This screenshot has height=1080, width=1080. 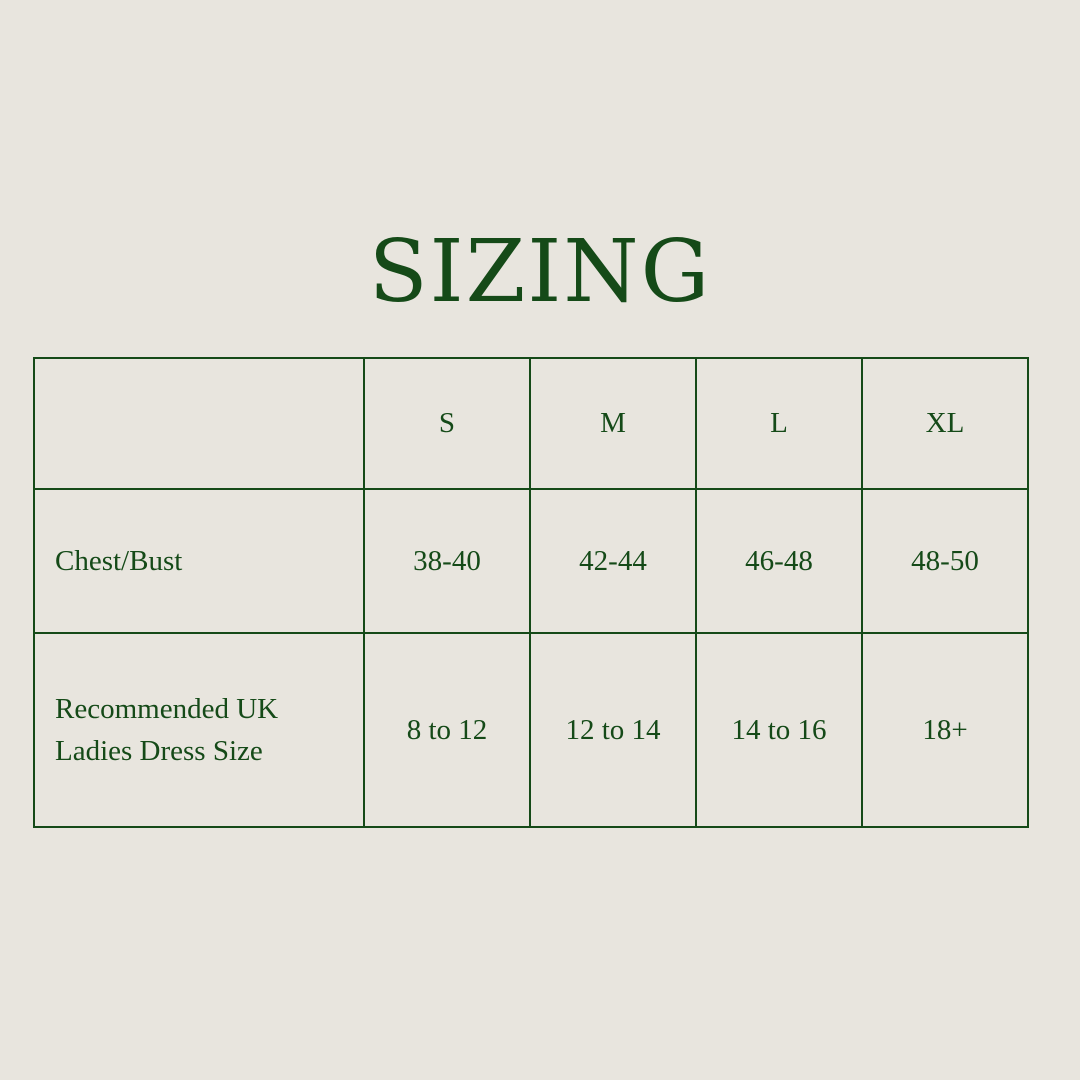 What do you see at coordinates (613, 730) in the screenshot?
I see `cell: 12 to 14` at bounding box center [613, 730].